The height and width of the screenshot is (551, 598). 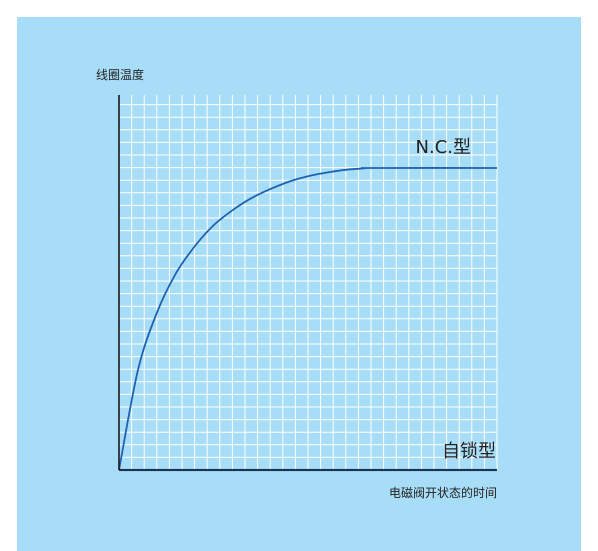 What do you see at coordinates (120, 74) in the screenshot?
I see `y-axis-label: 线圈温度` at bounding box center [120, 74].